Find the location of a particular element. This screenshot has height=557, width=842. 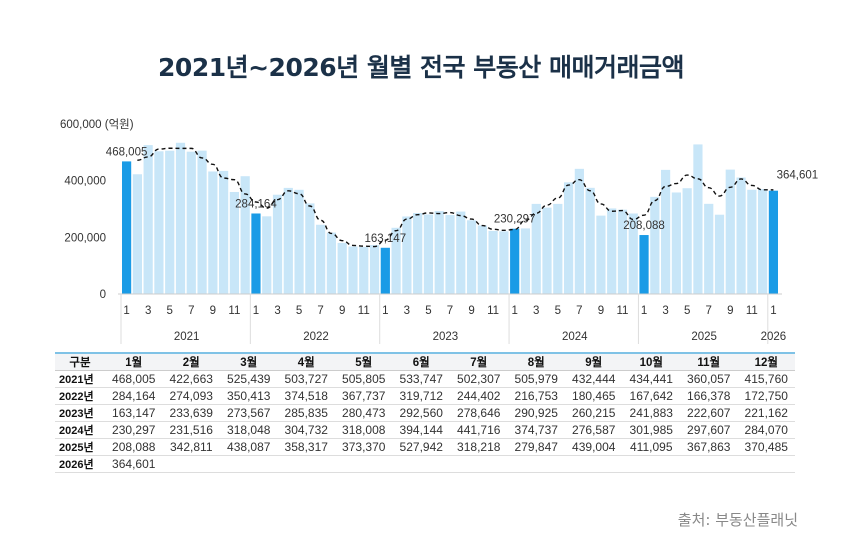

table-cell: 318,218 is located at coordinates (479, 447).